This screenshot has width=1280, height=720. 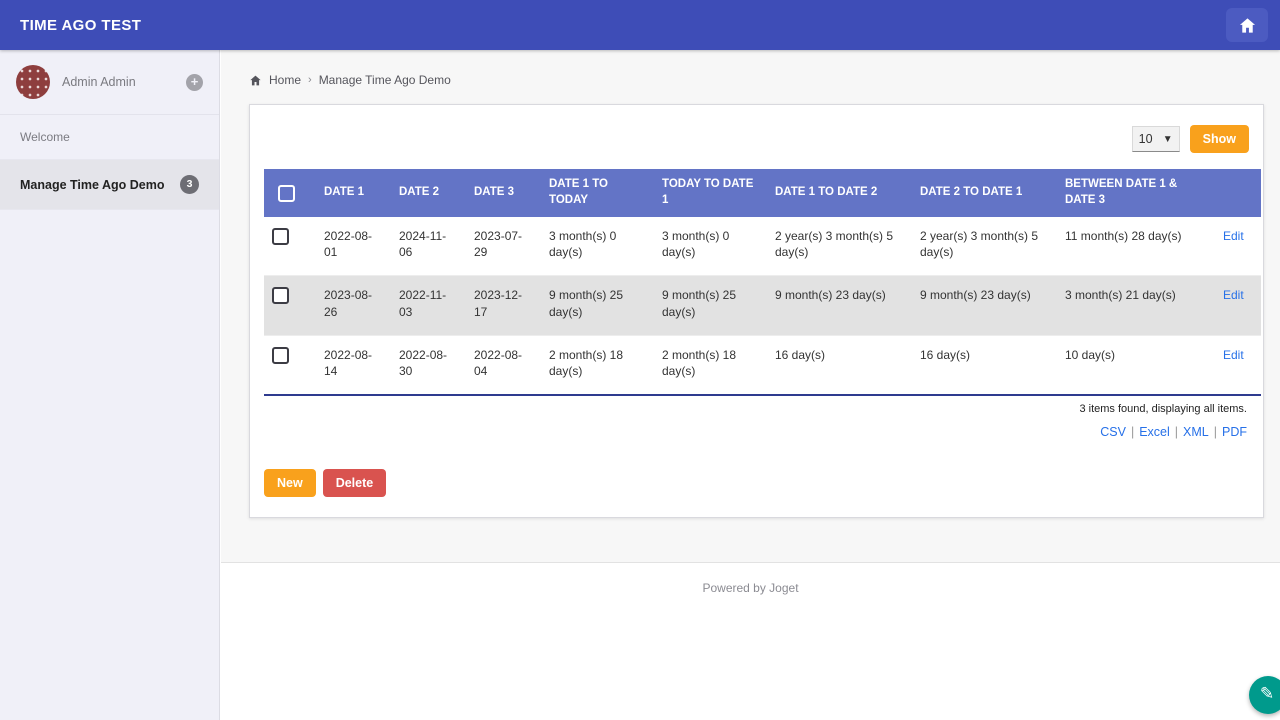 I want to click on export-link-csv: CSV, so click(x=1113, y=432).